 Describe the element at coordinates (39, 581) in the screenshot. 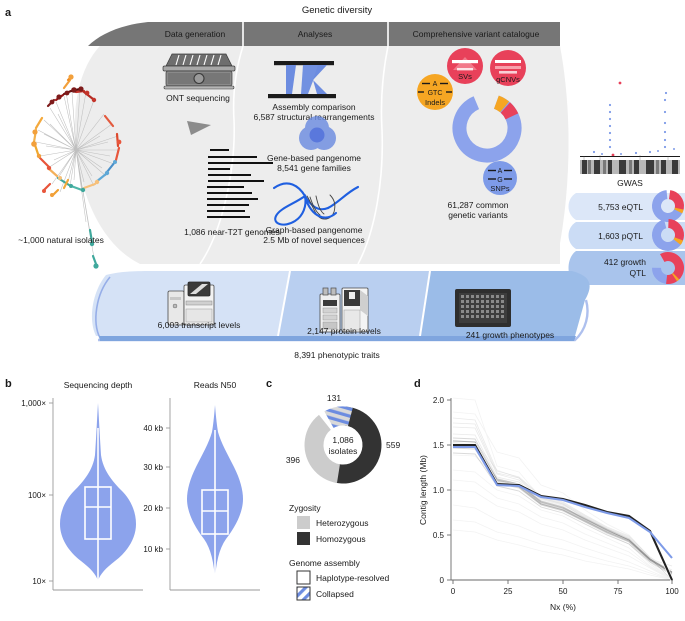

I see `violin-0-ytick-0: 10×` at that location.